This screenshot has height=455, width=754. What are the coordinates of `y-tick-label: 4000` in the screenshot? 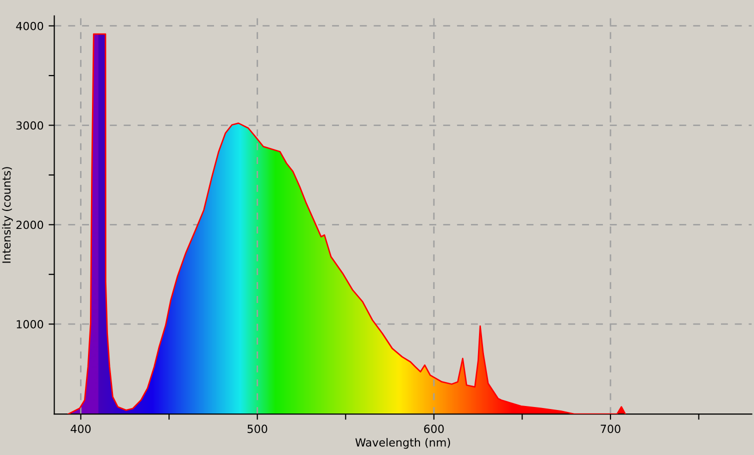 It's located at (30, 26).